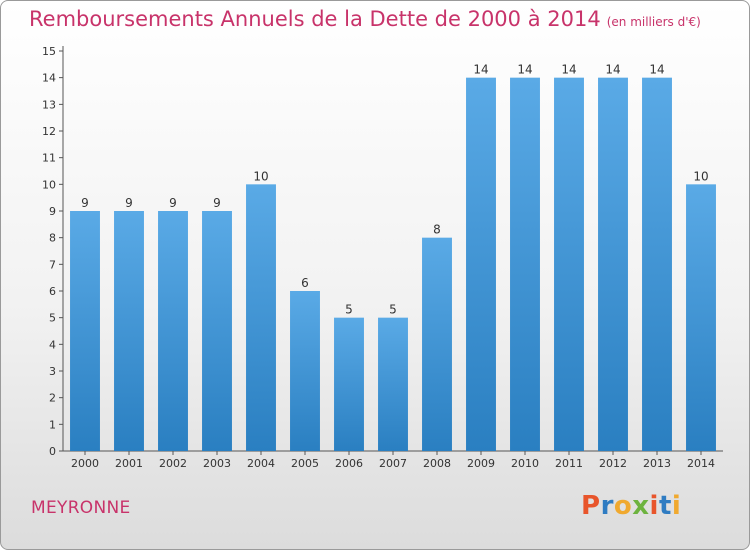 This screenshot has width=750, height=550. I want to click on y-tick-label: 1, so click(52, 424).